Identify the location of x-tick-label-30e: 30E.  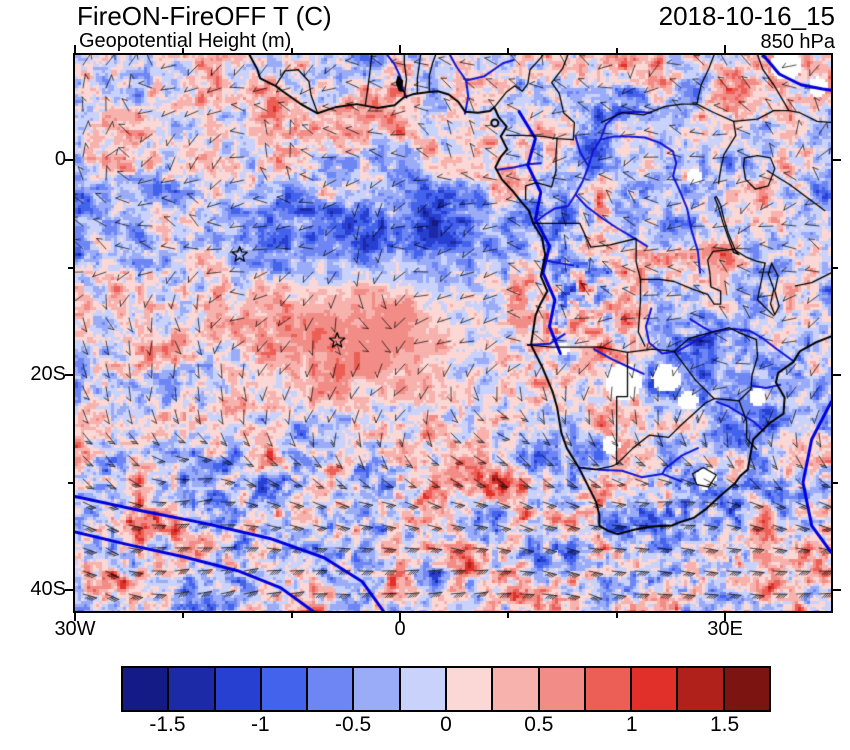
(725, 629).